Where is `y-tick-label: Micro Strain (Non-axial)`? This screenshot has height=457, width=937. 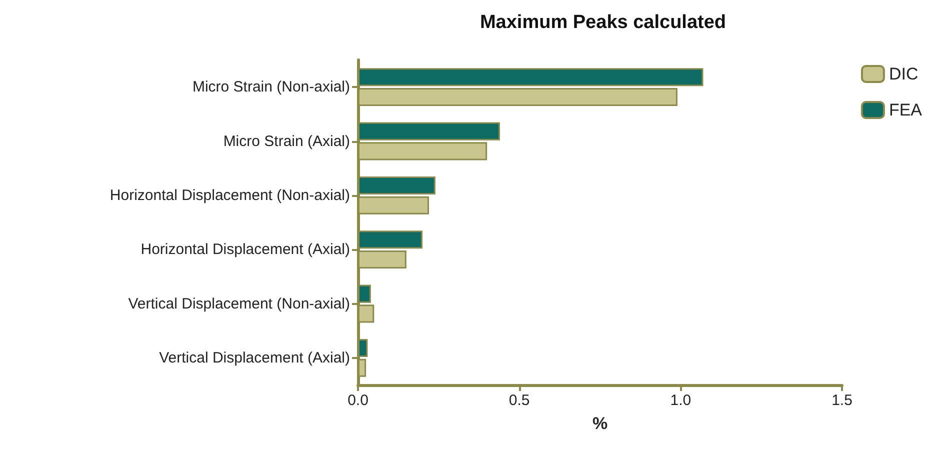
y-tick-label: Micro Strain (Non-axial) is located at coordinates (271, 87).